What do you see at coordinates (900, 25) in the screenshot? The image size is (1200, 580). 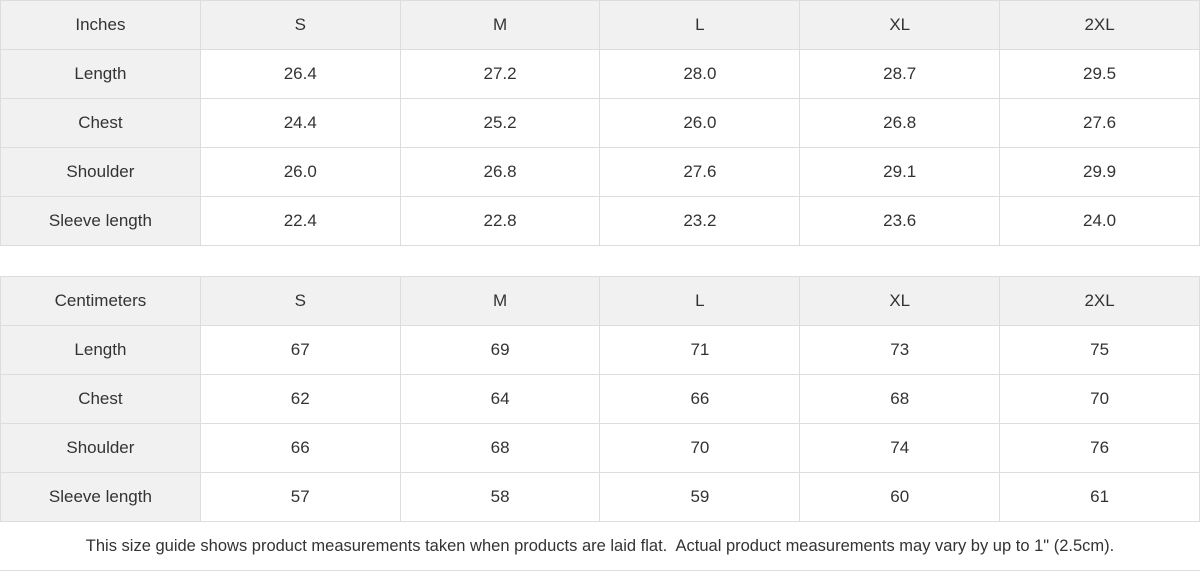 I see `inches-size-header-xl: XL` at bounding box center [900, 25].